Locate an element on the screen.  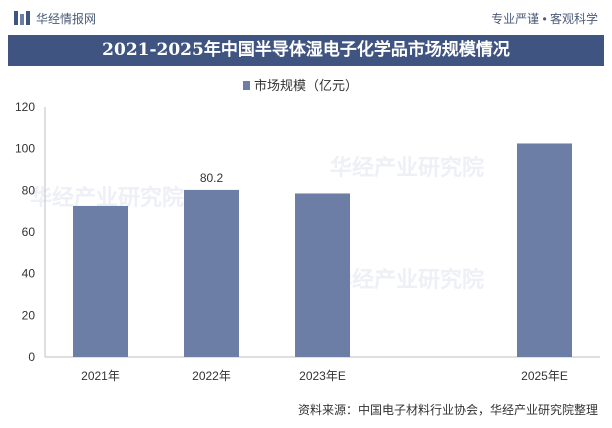
logo-icon is located at coordinates (22, 18).